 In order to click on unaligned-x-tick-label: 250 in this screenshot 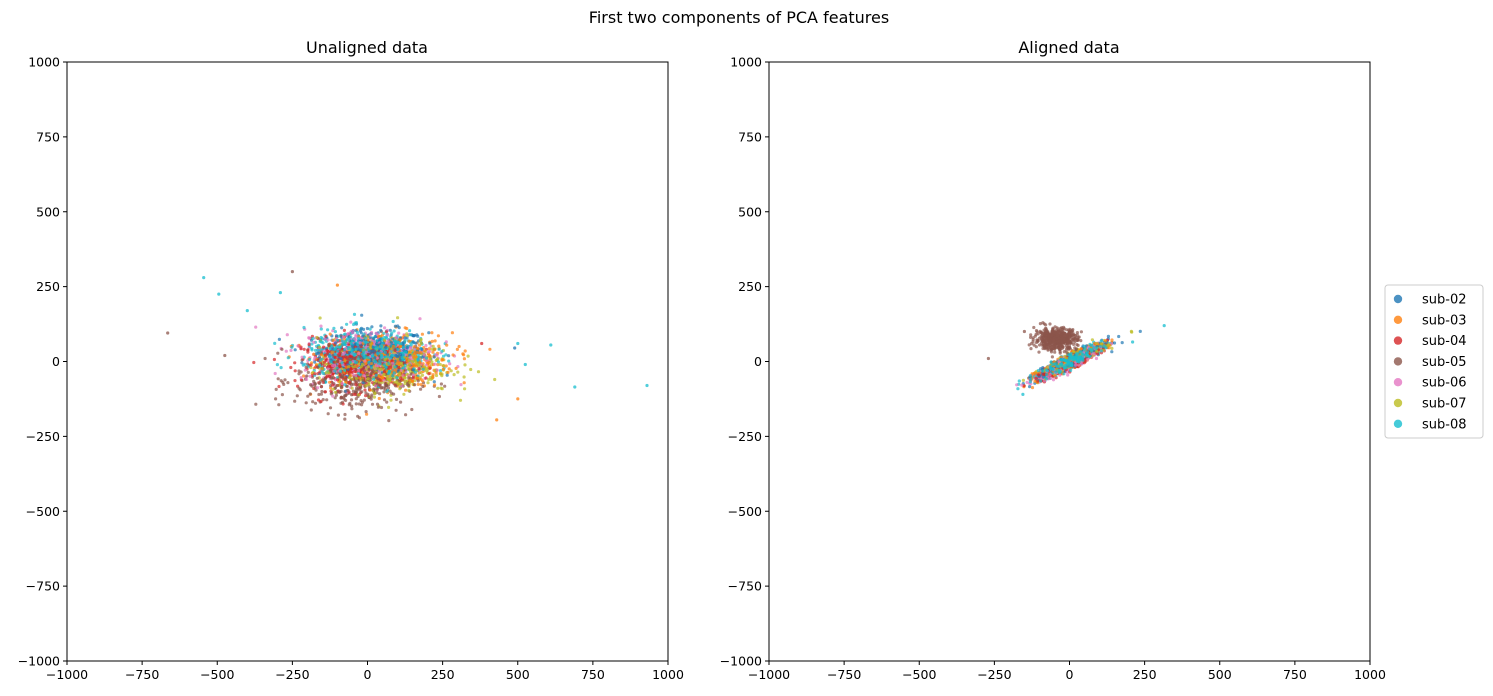, I will do `click(443, 674)`.